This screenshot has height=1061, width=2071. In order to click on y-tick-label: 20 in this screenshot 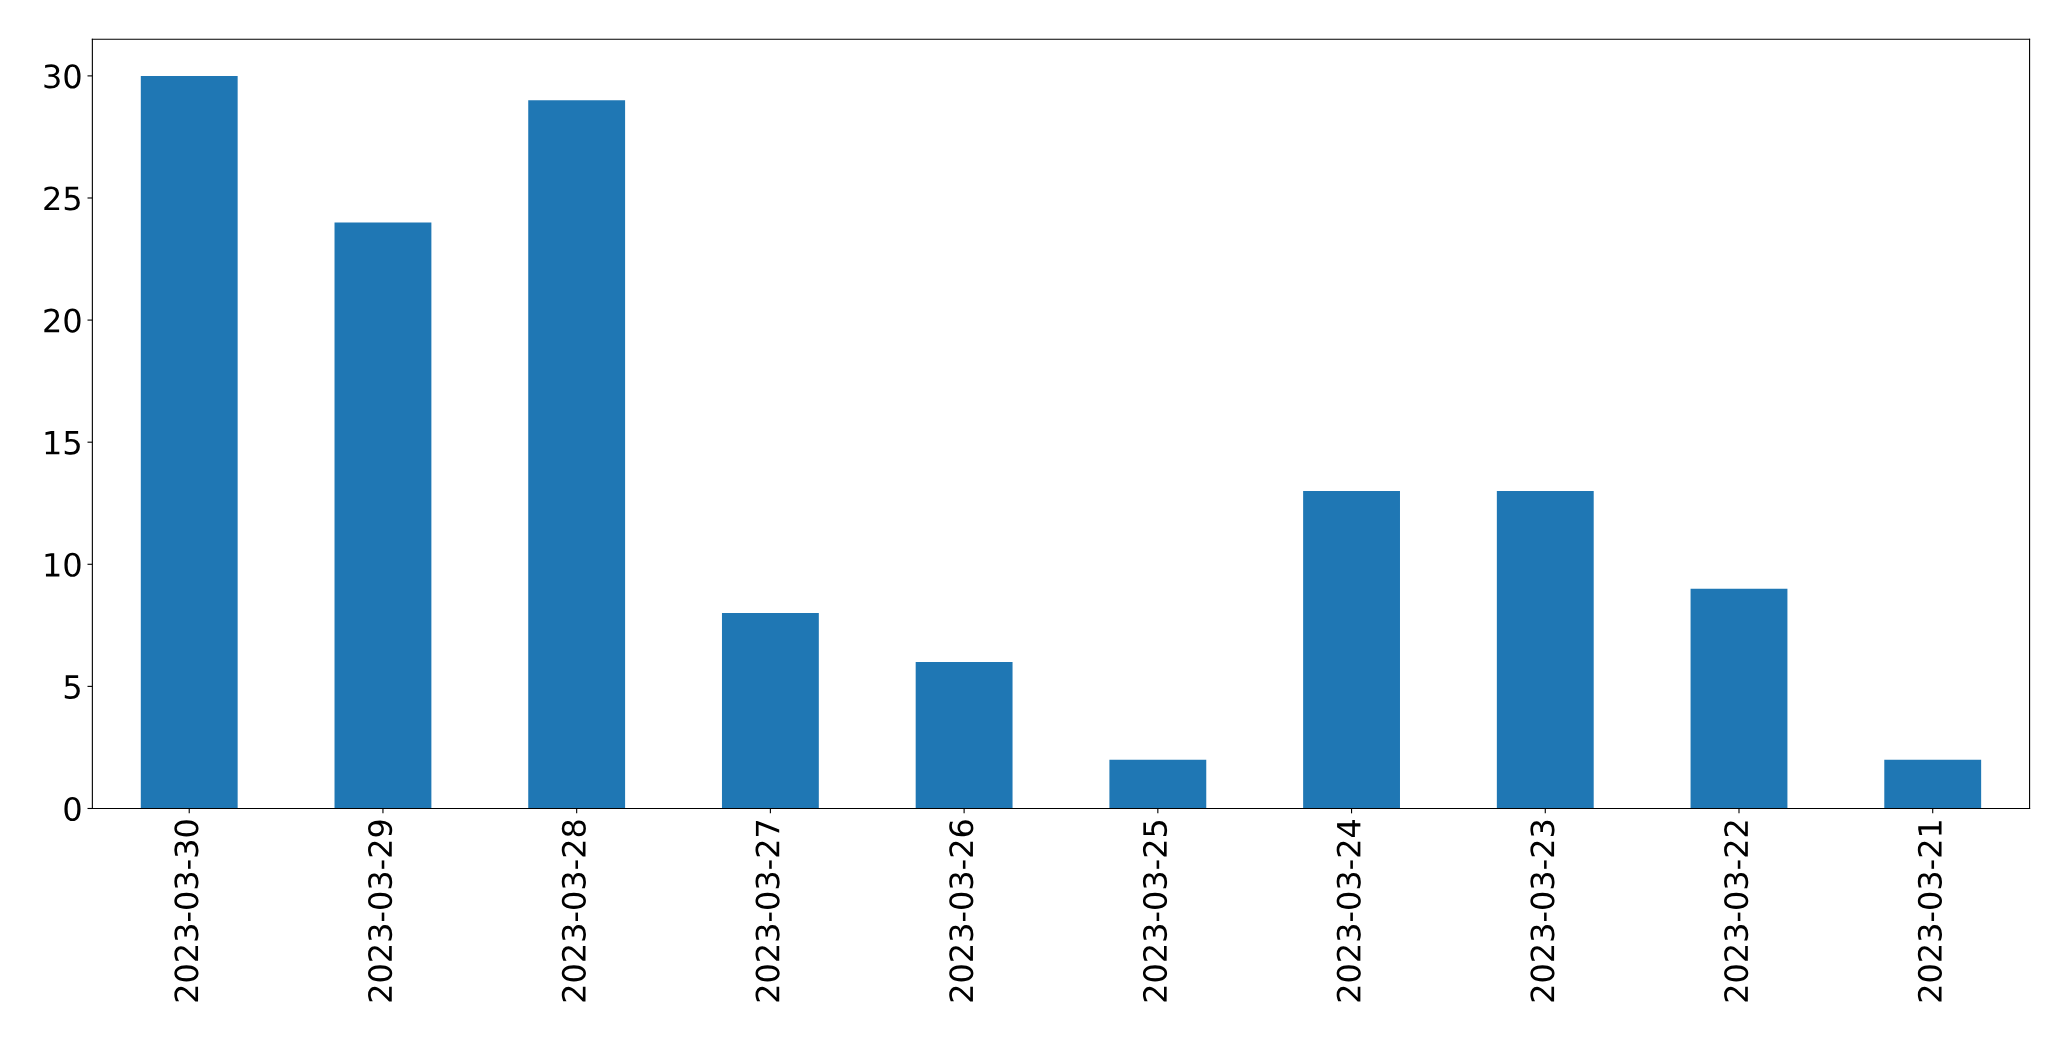, I will do `click(62, 320)`.